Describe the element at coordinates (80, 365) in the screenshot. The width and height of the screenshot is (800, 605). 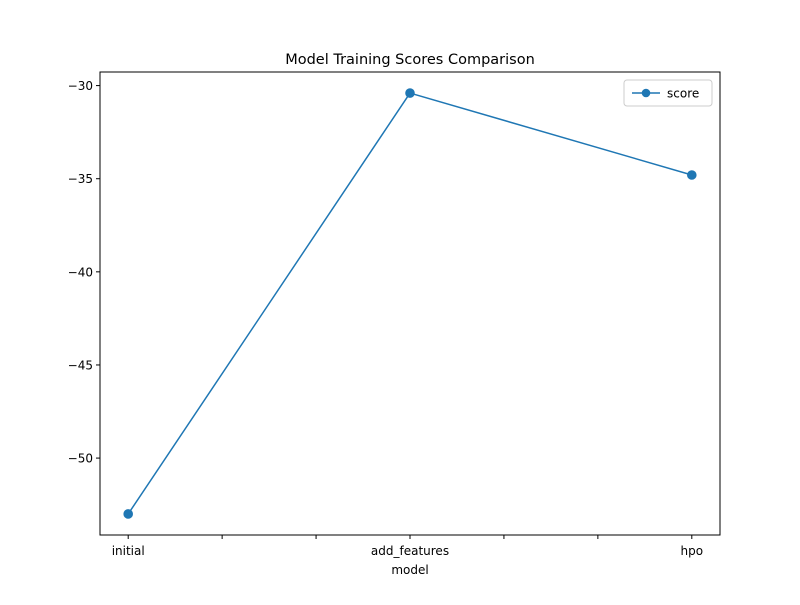
I see `y-tick-label: −45` at that location.